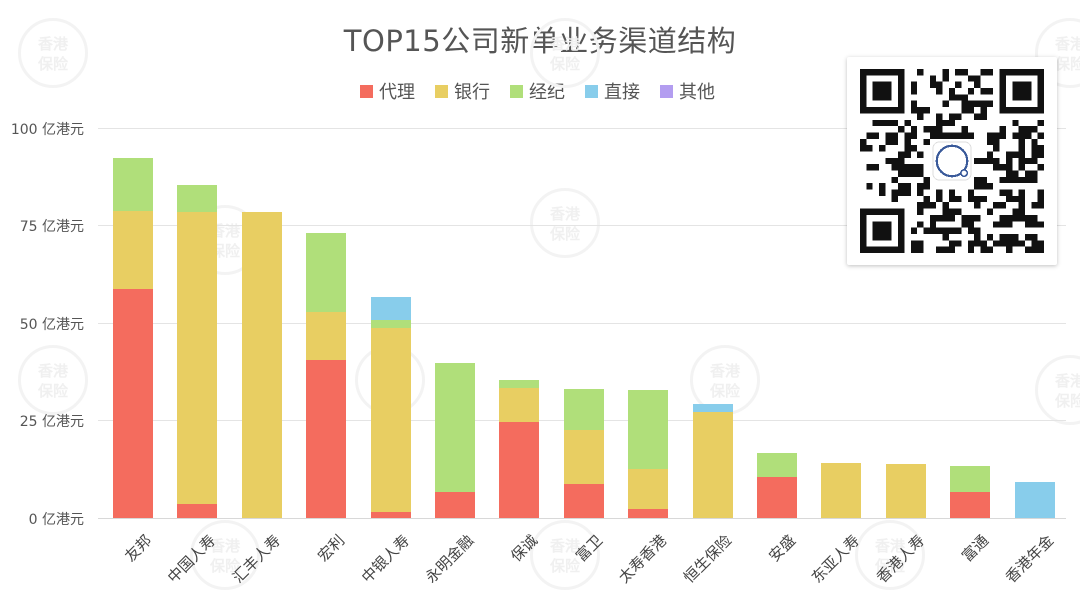 The image size is (1080, 607). Describe the element at coordinates (138, 548) in the screenshot. I see `x-tick-label: 友邦` at that location.